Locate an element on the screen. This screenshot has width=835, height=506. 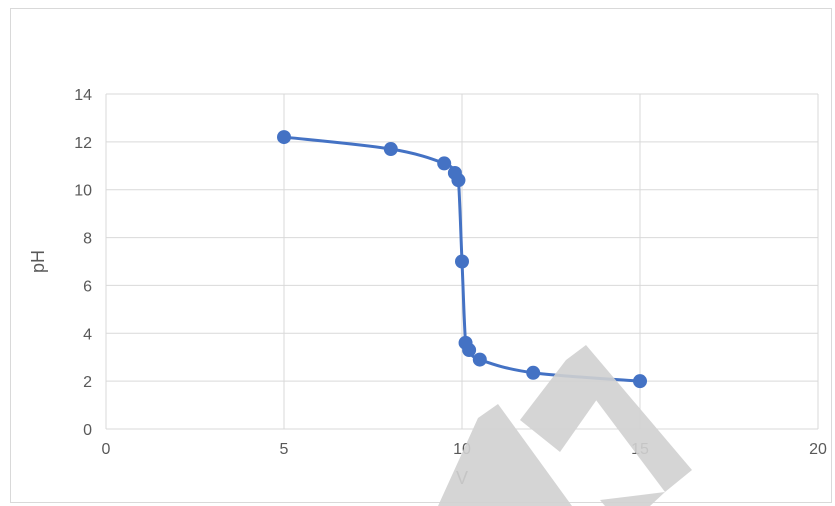
y-tick-label: 14 is located at coordinates (83, 95).